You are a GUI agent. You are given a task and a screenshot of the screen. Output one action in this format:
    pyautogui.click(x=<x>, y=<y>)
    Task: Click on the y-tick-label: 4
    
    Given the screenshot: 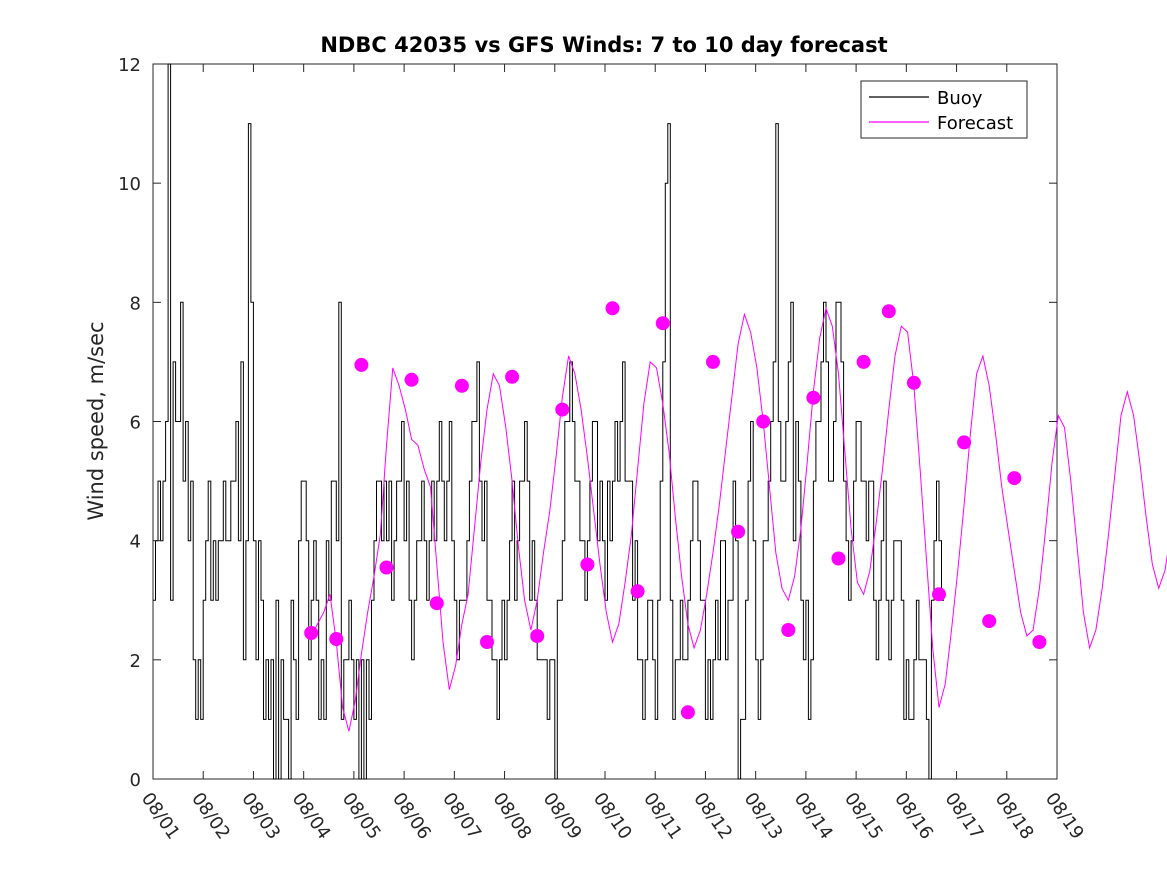 What is the action you would take?
    pyautogui.click(x=135, y=542)
    